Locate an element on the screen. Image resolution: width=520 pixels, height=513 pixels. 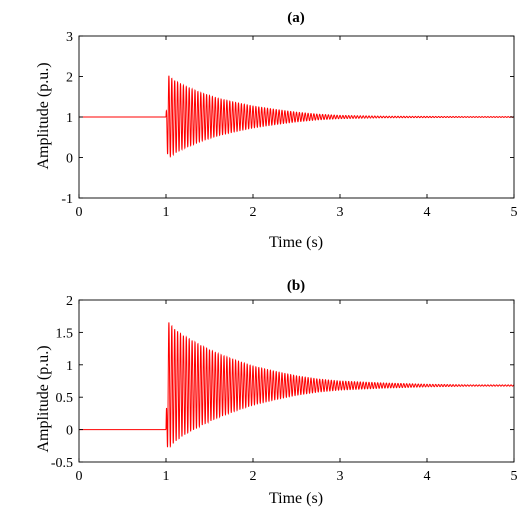
panel-b-xtick-label: 2 is located at coordinates (253, 476).